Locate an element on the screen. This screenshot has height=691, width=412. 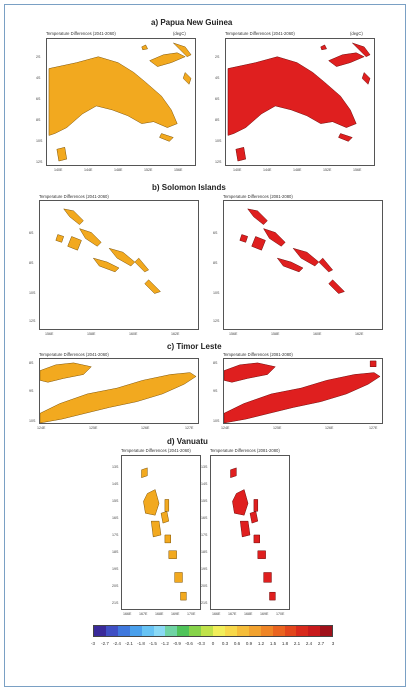
x-tick: 160E is located at coordinates (317, 334).